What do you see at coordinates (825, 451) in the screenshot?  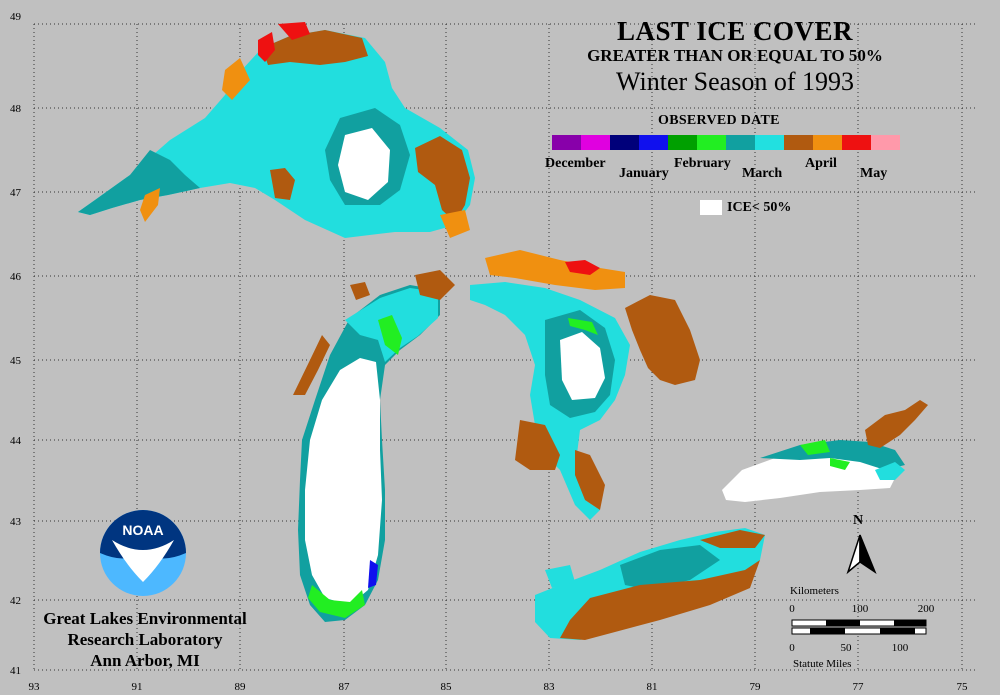 I see `lake-ontario` at bounding box center [825, 451].